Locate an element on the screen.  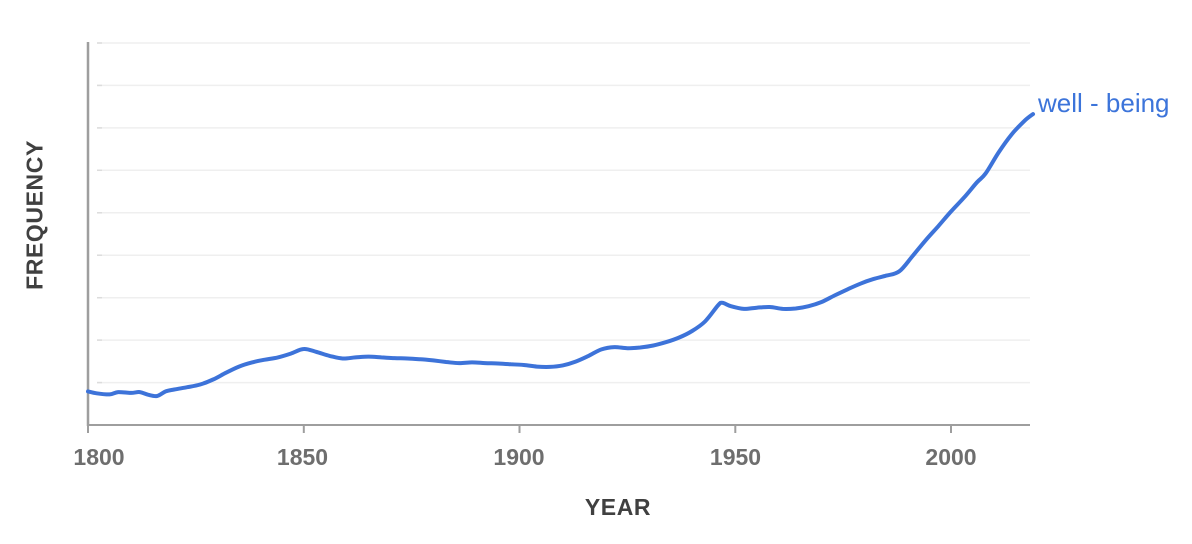
x-tick-label-1850: 1850 is located at coordinates (302, 457).